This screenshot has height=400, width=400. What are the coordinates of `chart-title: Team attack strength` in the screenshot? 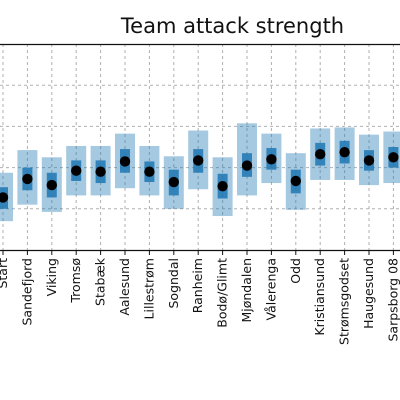 It's located at (232, 26).